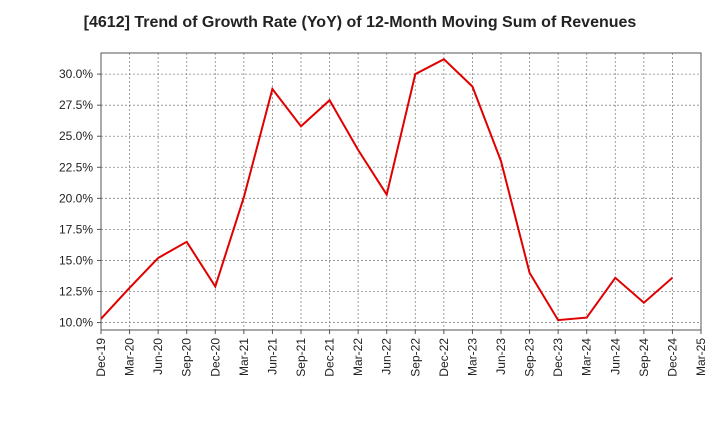  Describe the element at coordinates (358, 357) in the screenshot. I see `x-tick-label: Mar-22` at that location.